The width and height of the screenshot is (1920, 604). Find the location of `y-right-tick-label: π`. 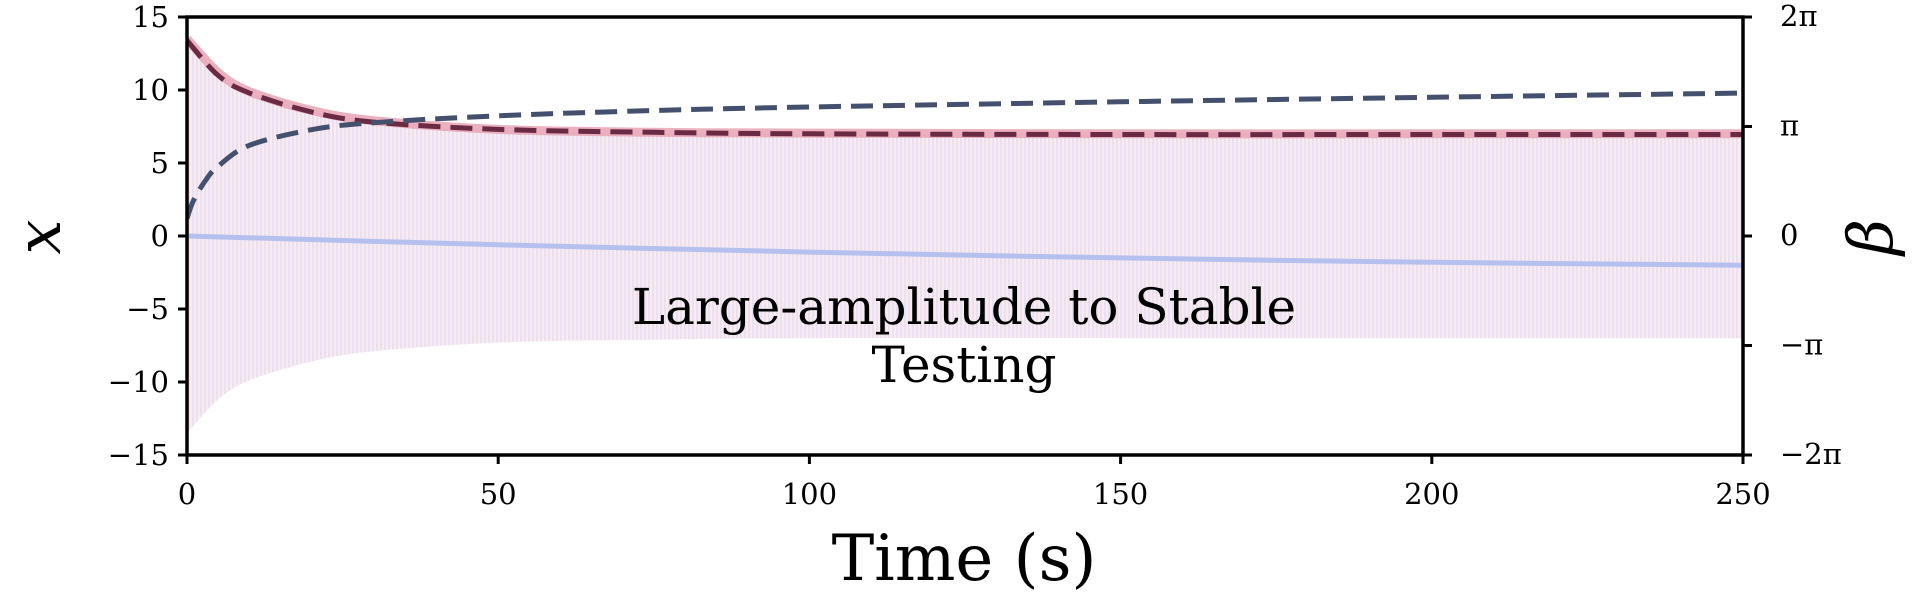

y-right-tick-label: π is located at coordinates (1789, 126).